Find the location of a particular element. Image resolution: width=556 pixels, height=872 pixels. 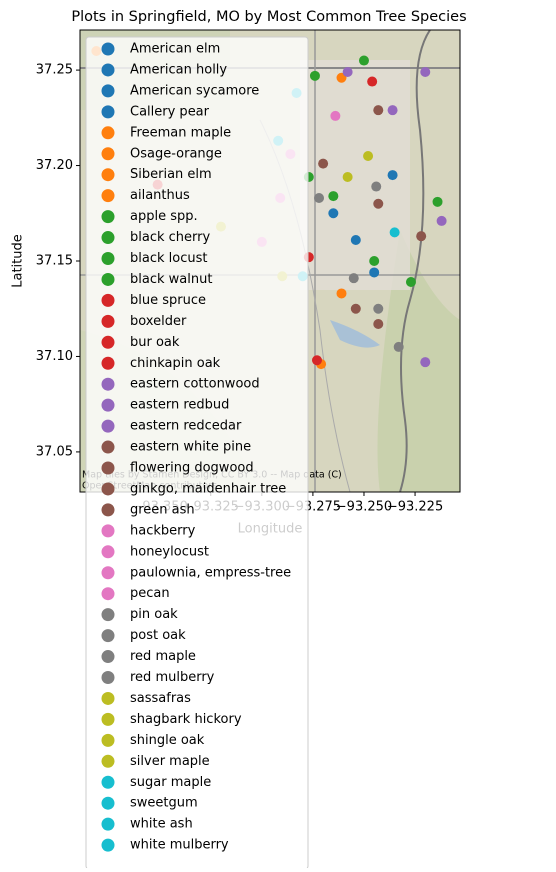

y-tick-label: 37.05 is located at coordinates (54, 451).